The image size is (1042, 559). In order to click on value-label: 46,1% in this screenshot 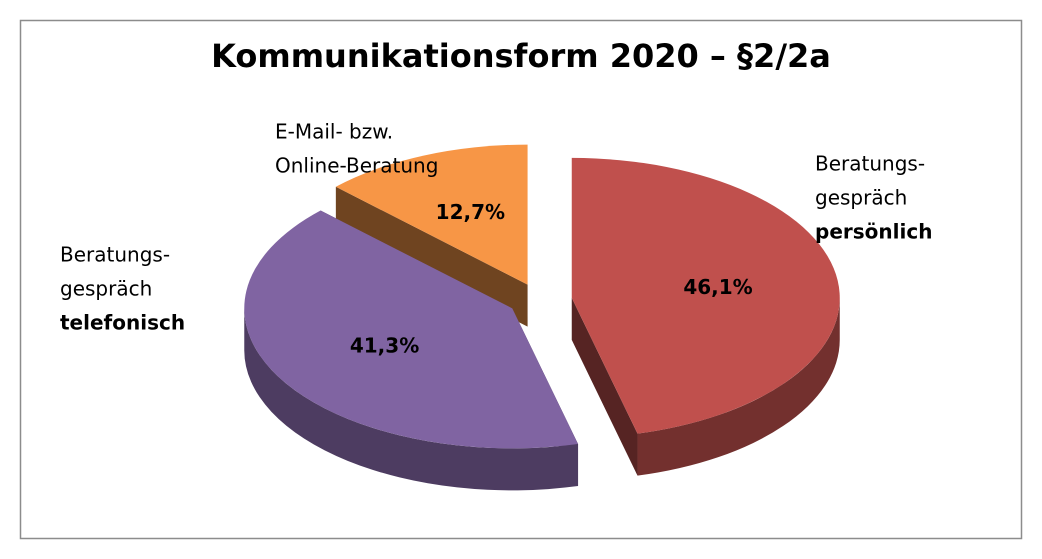, I will do `click(717, 287)`.